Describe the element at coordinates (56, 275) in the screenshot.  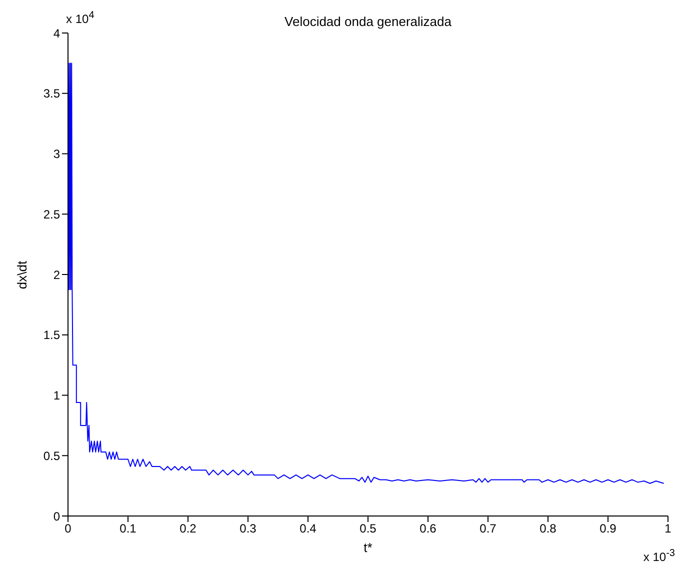
I see `y-tick-label: 2` at that location.